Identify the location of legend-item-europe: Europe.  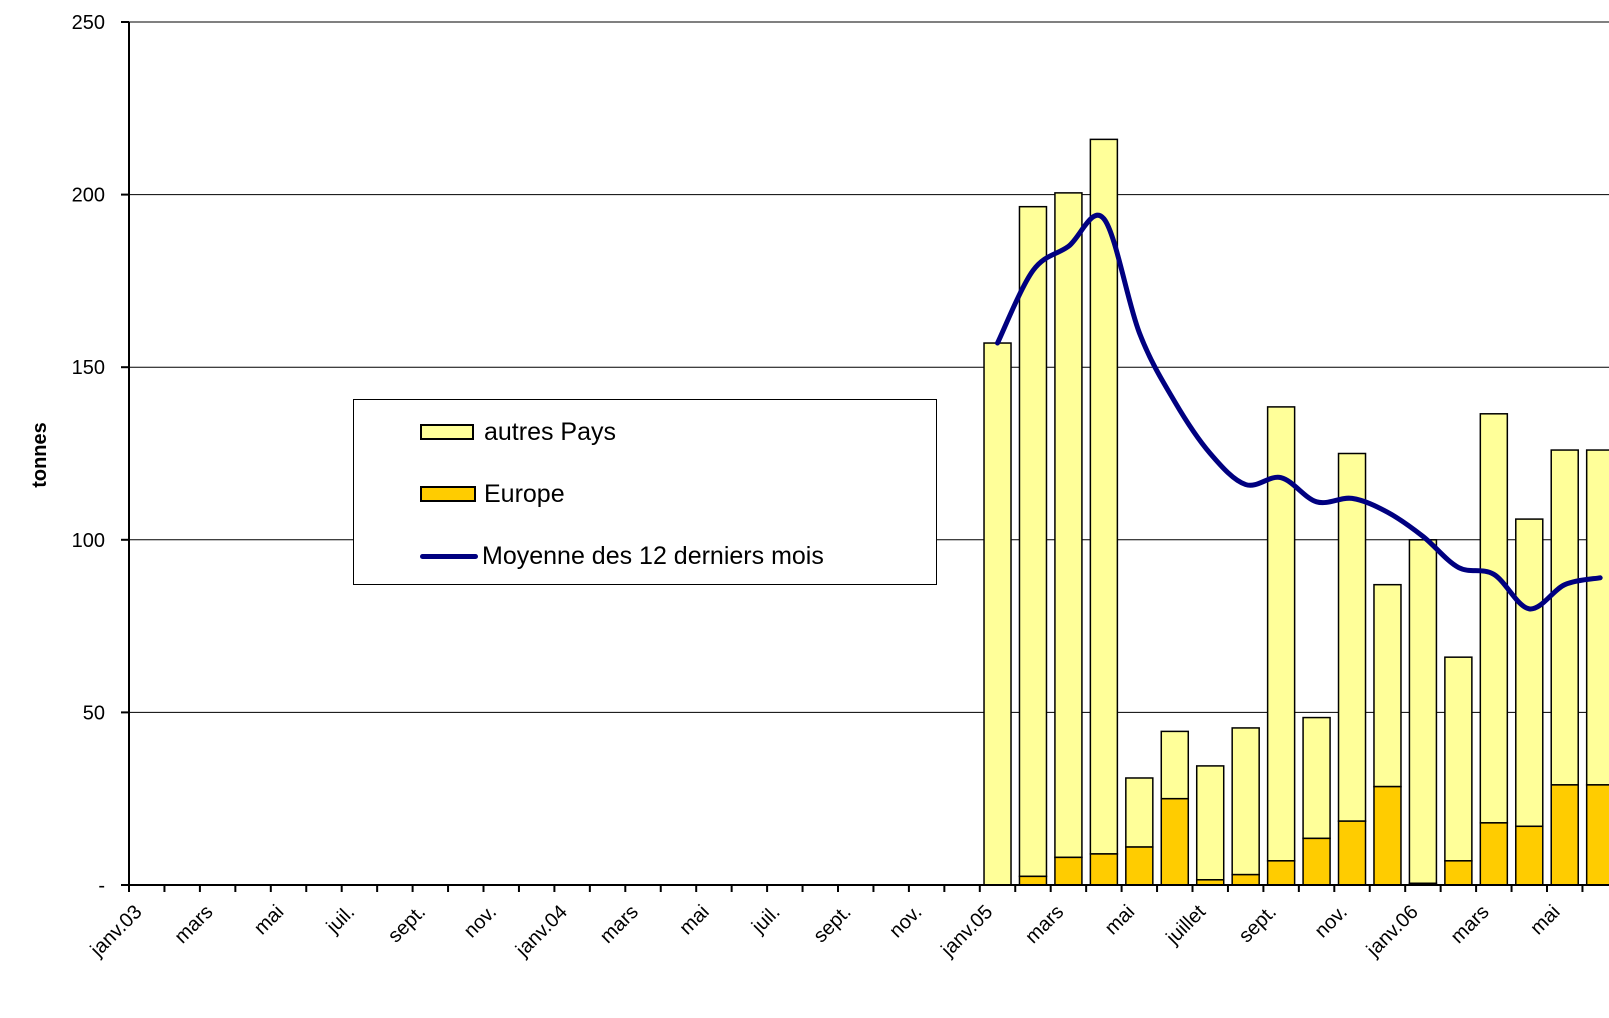
(459, 494).